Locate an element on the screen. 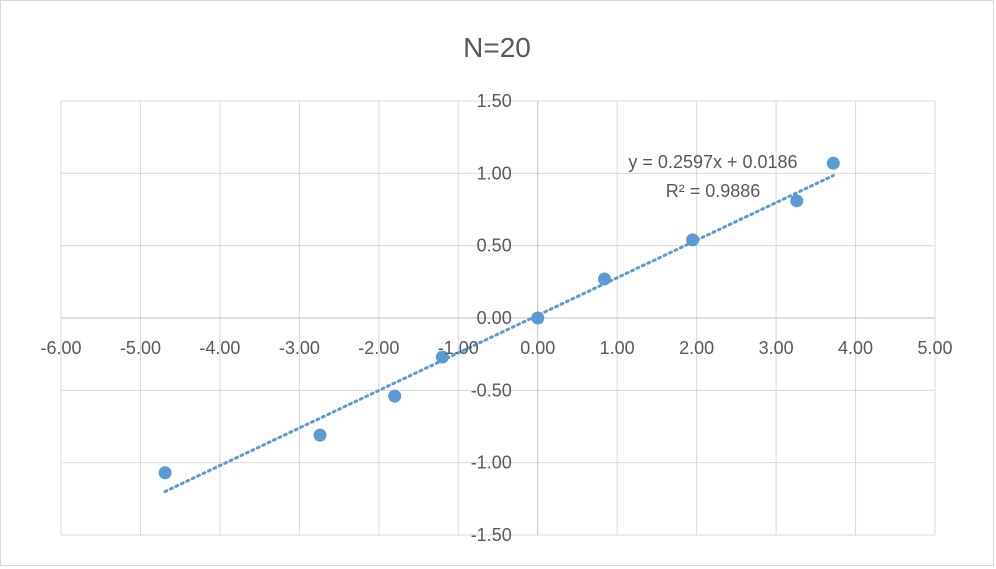 The width and height of the screenshot is (996, 569). x-tick-label: 3.00 is located at coordinates (776, 348).